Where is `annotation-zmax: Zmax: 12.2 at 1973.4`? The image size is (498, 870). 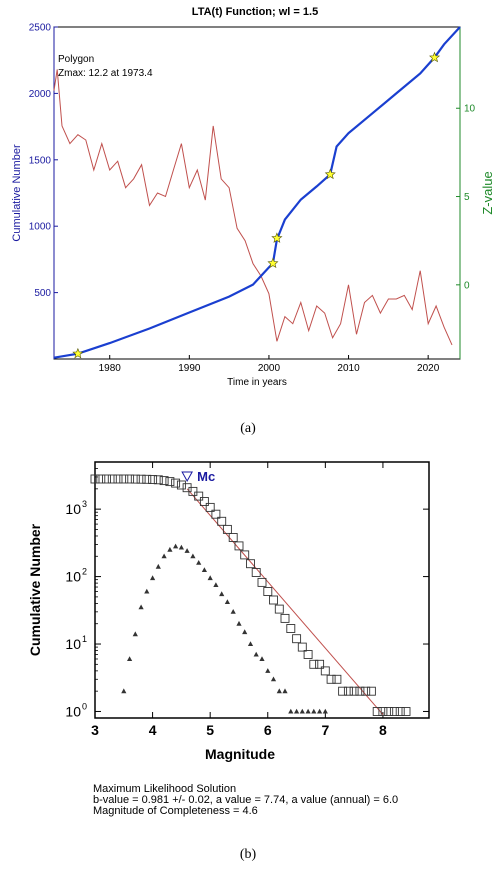
annotation-zmax: Zmax: 12.2 at 1973.4 is located at coordinates (105, 73).